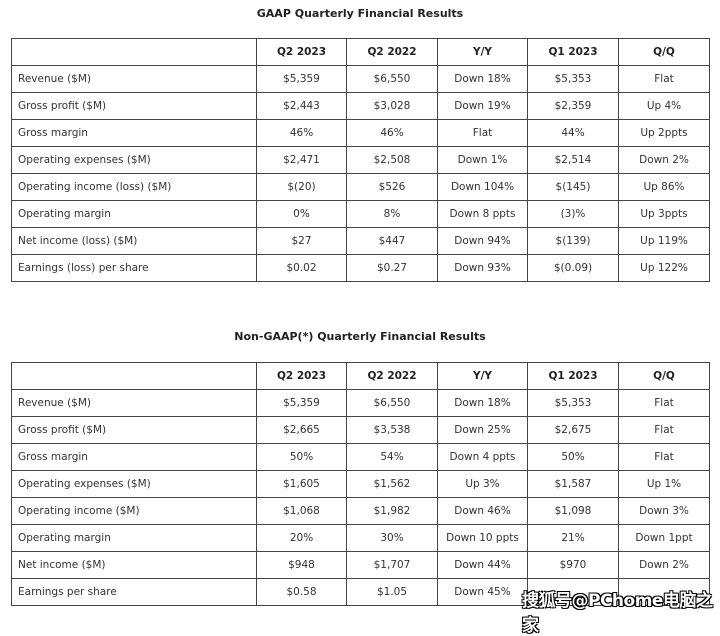 This screenshot has width=720, height=636. Describe the element at coordinates (360, 336) in the screenshot. I see `non-gaap-title: Non-GAAP(*) Quarterly Financial Results` at that location.